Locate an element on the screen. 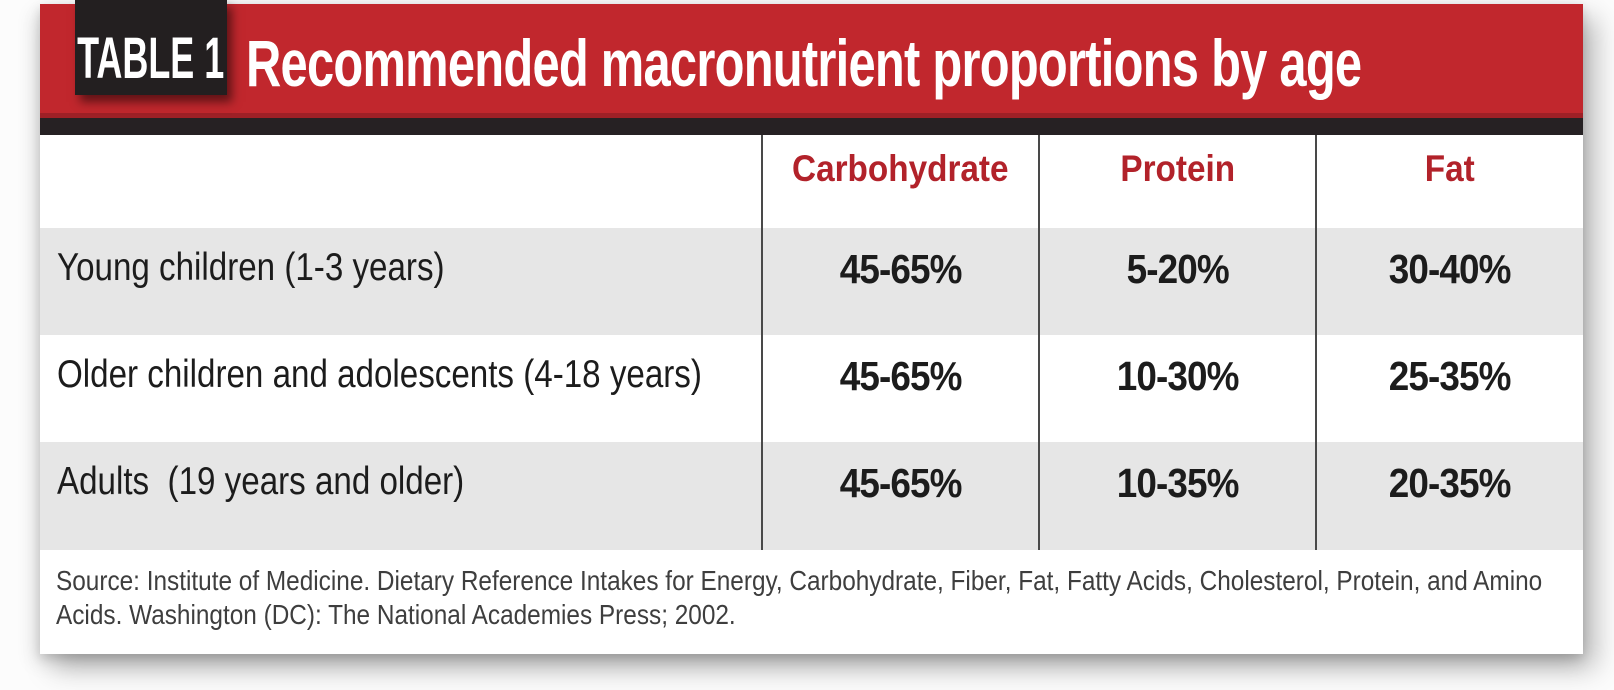 The width and height of the screenshot is (1614, 690). column-header: Carbohydrate is located at coordinates (900, 168).